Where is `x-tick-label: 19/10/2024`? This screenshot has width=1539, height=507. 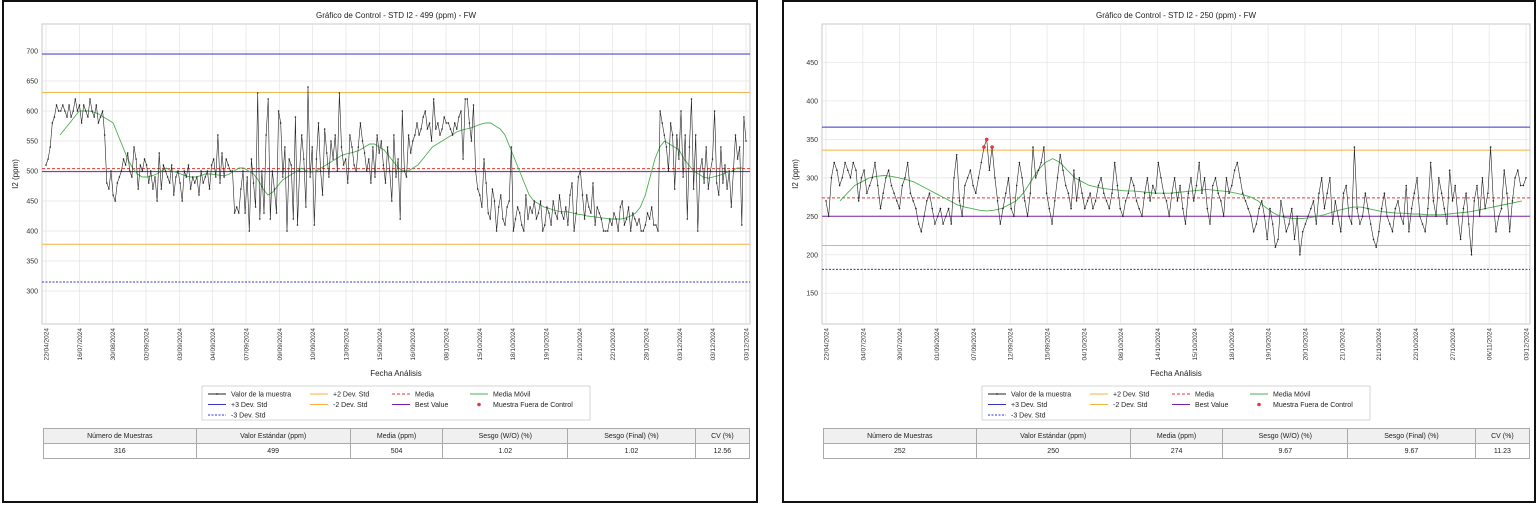
x-tick-label: 19/10/2024 is located at coordinates (547, 344).